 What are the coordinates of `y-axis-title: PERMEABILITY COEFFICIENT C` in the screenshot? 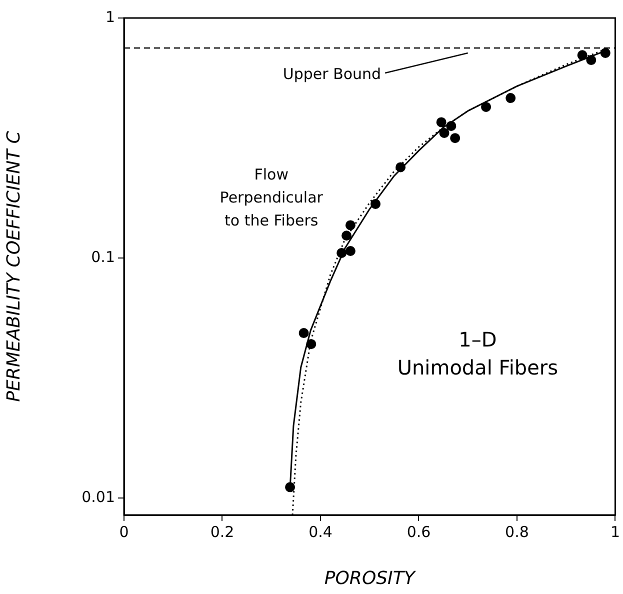 It's located at (13, 266).